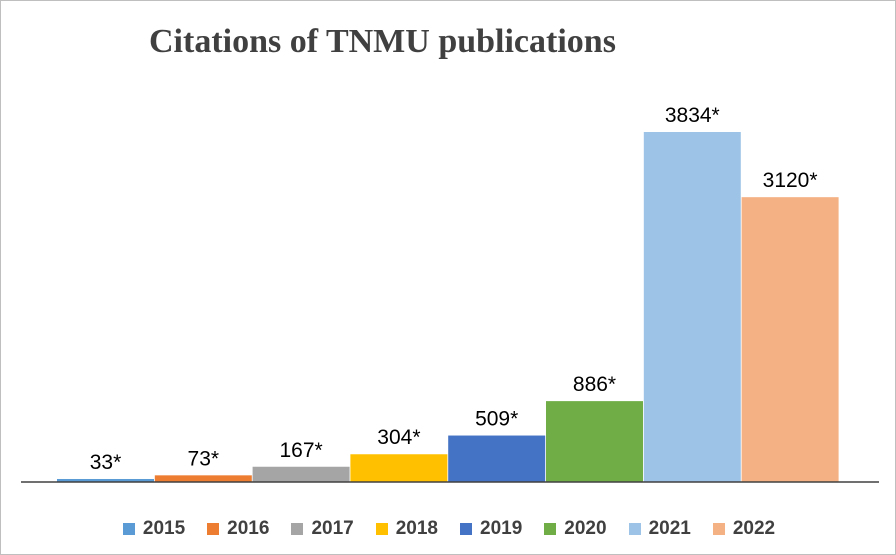  I want to click on legend-label-2019: 2019, so click(501, 528).